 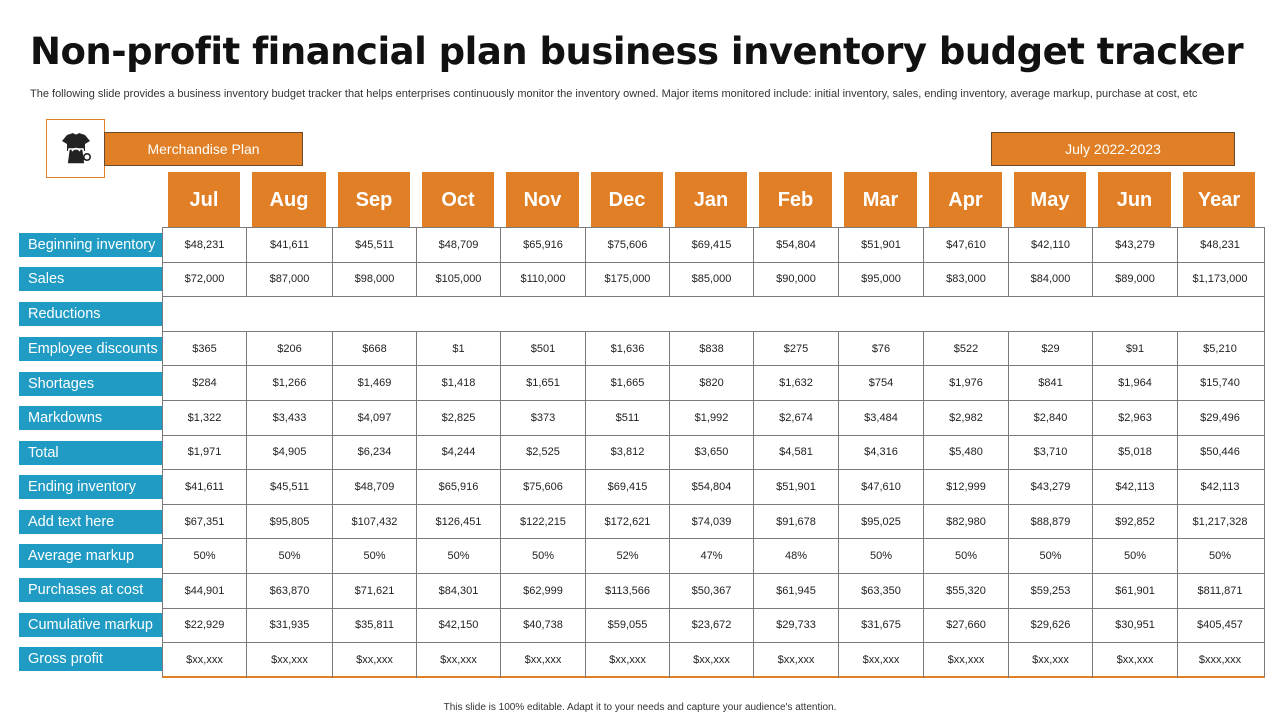 What do you see at coordinates (1051, 591) in the screenshot?
I see `table-cell: $59,253` at bounding box center [1051, 591].